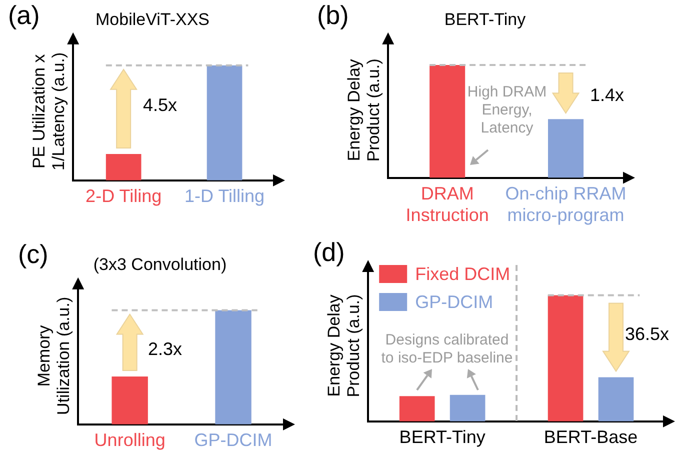 The height and width of the screenshot is (466, 699). Describe the element at coordinates (160, 104) in the screenshot. I see `annotation: 4.5x` at that location.